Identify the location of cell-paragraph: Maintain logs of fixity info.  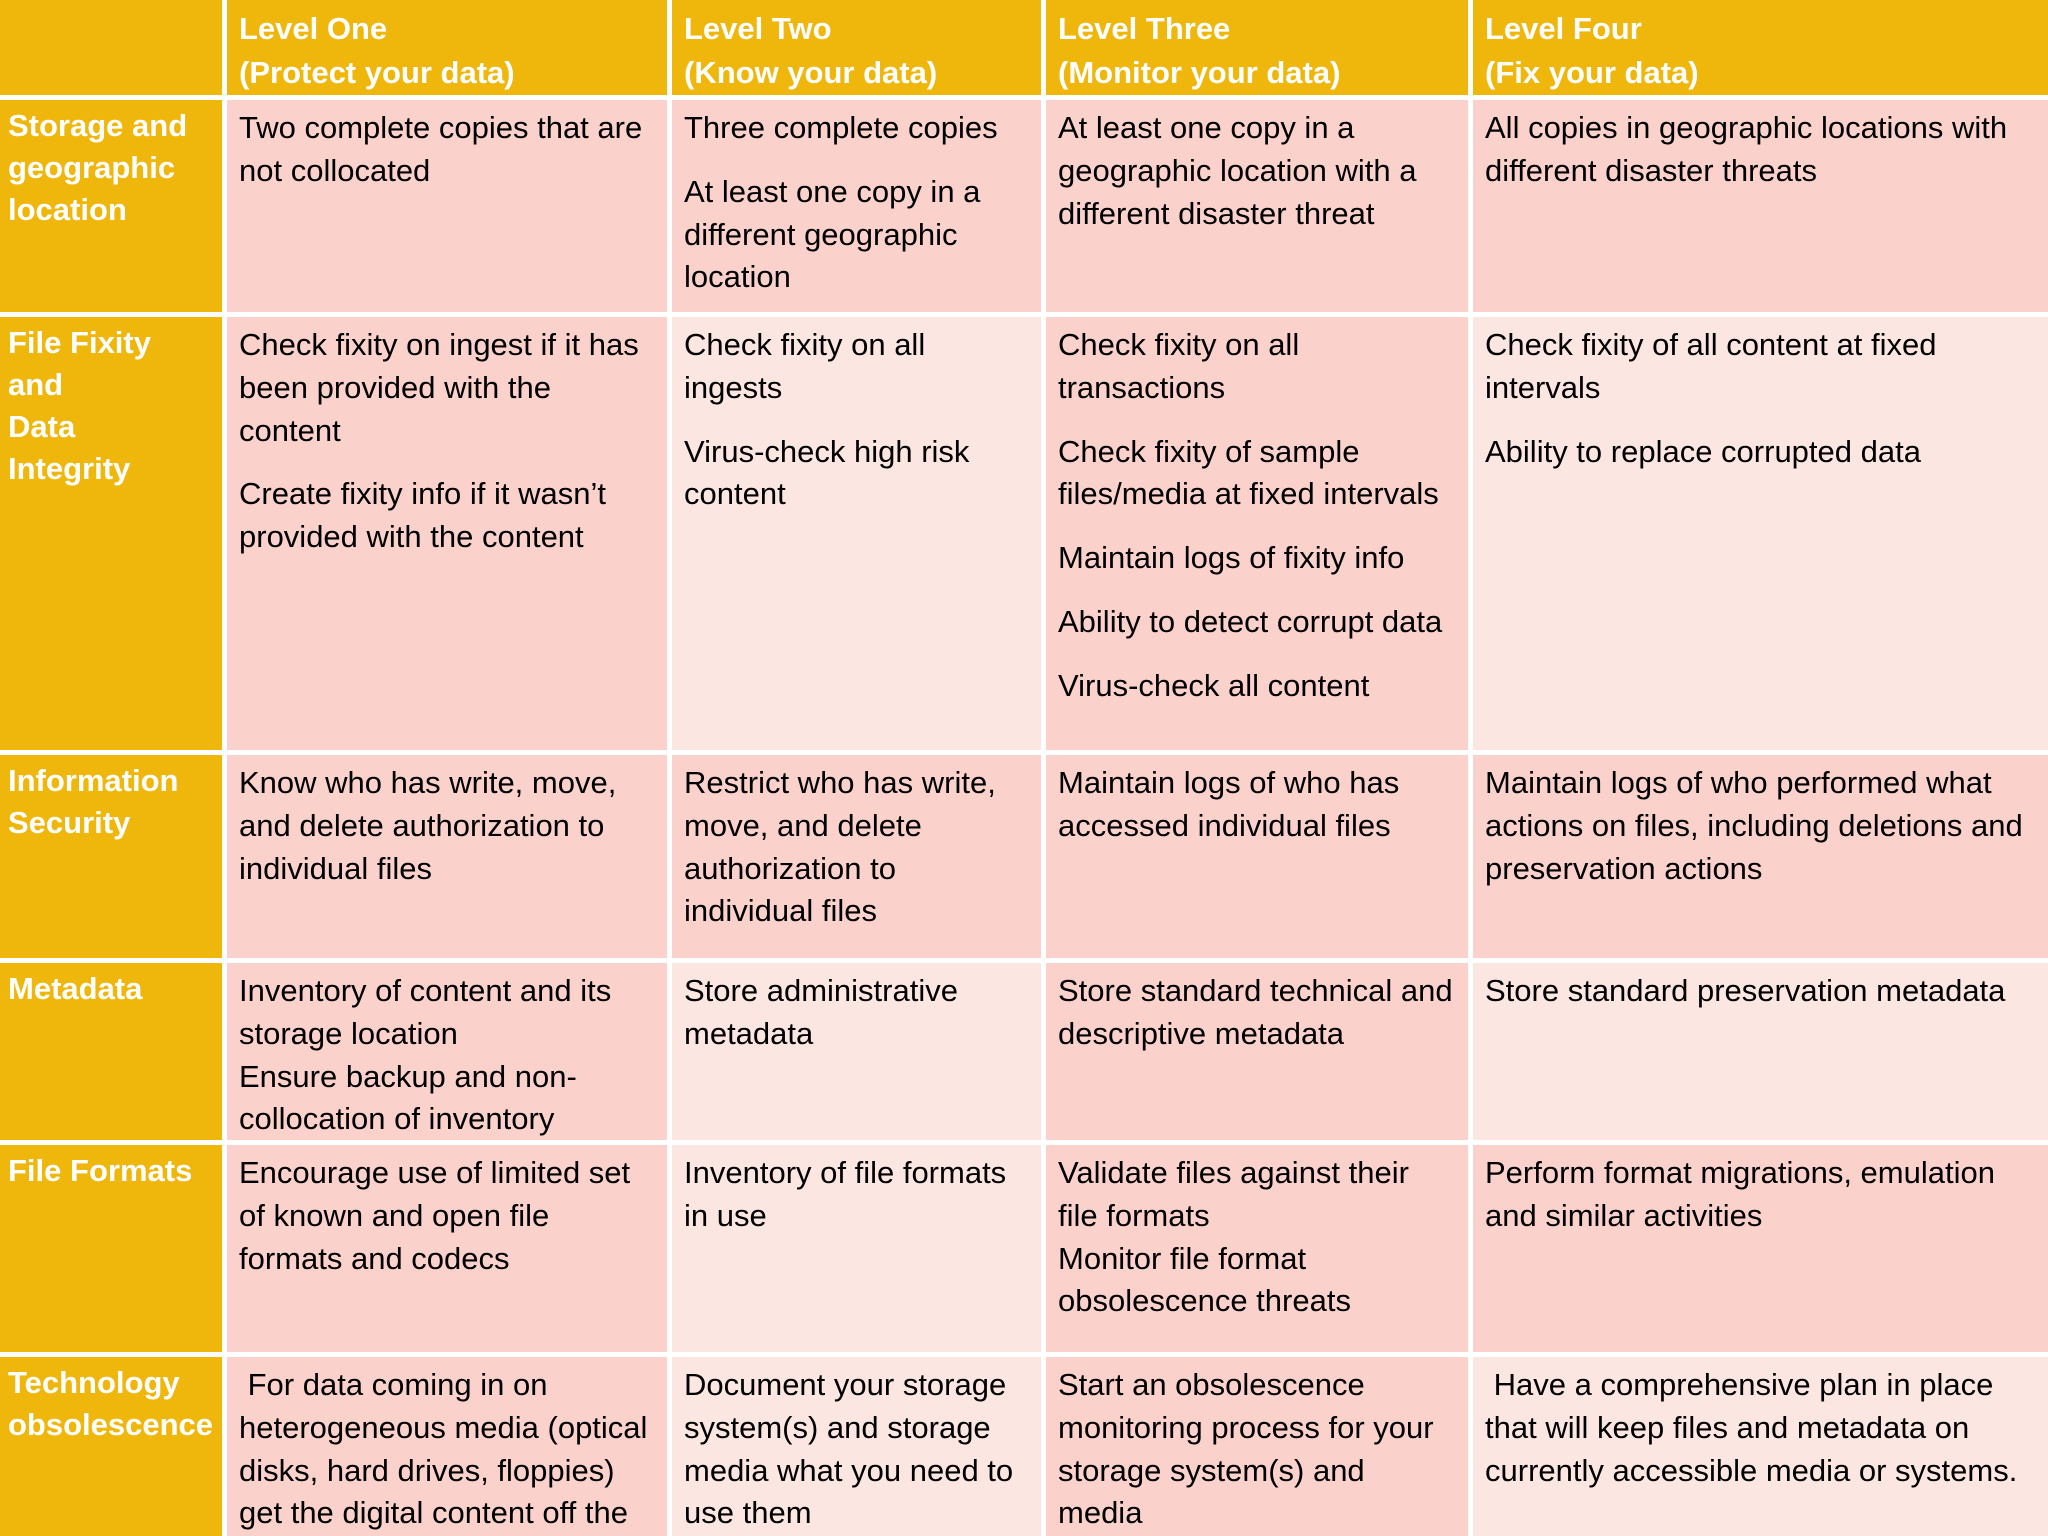
(1231, 558).